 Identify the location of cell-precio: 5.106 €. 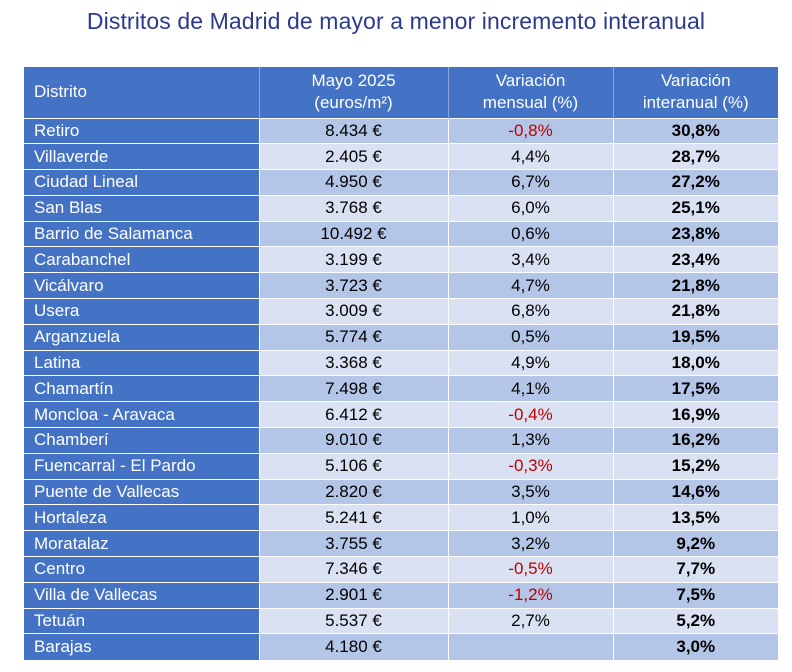
(353, 466).